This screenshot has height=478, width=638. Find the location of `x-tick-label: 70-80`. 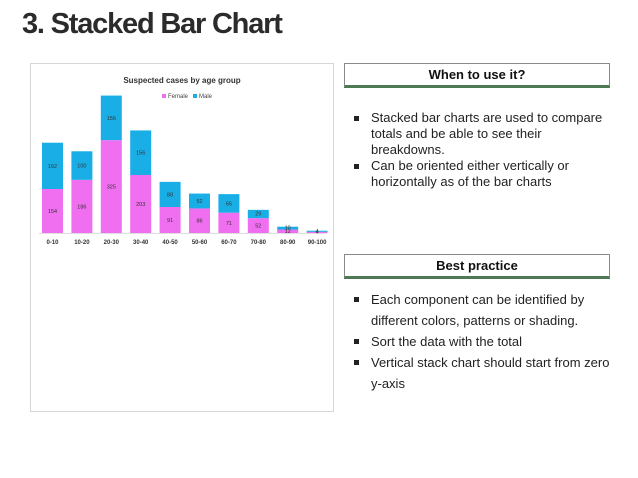

x-tick-label: 70-80 is located at coordinates (259, 243).